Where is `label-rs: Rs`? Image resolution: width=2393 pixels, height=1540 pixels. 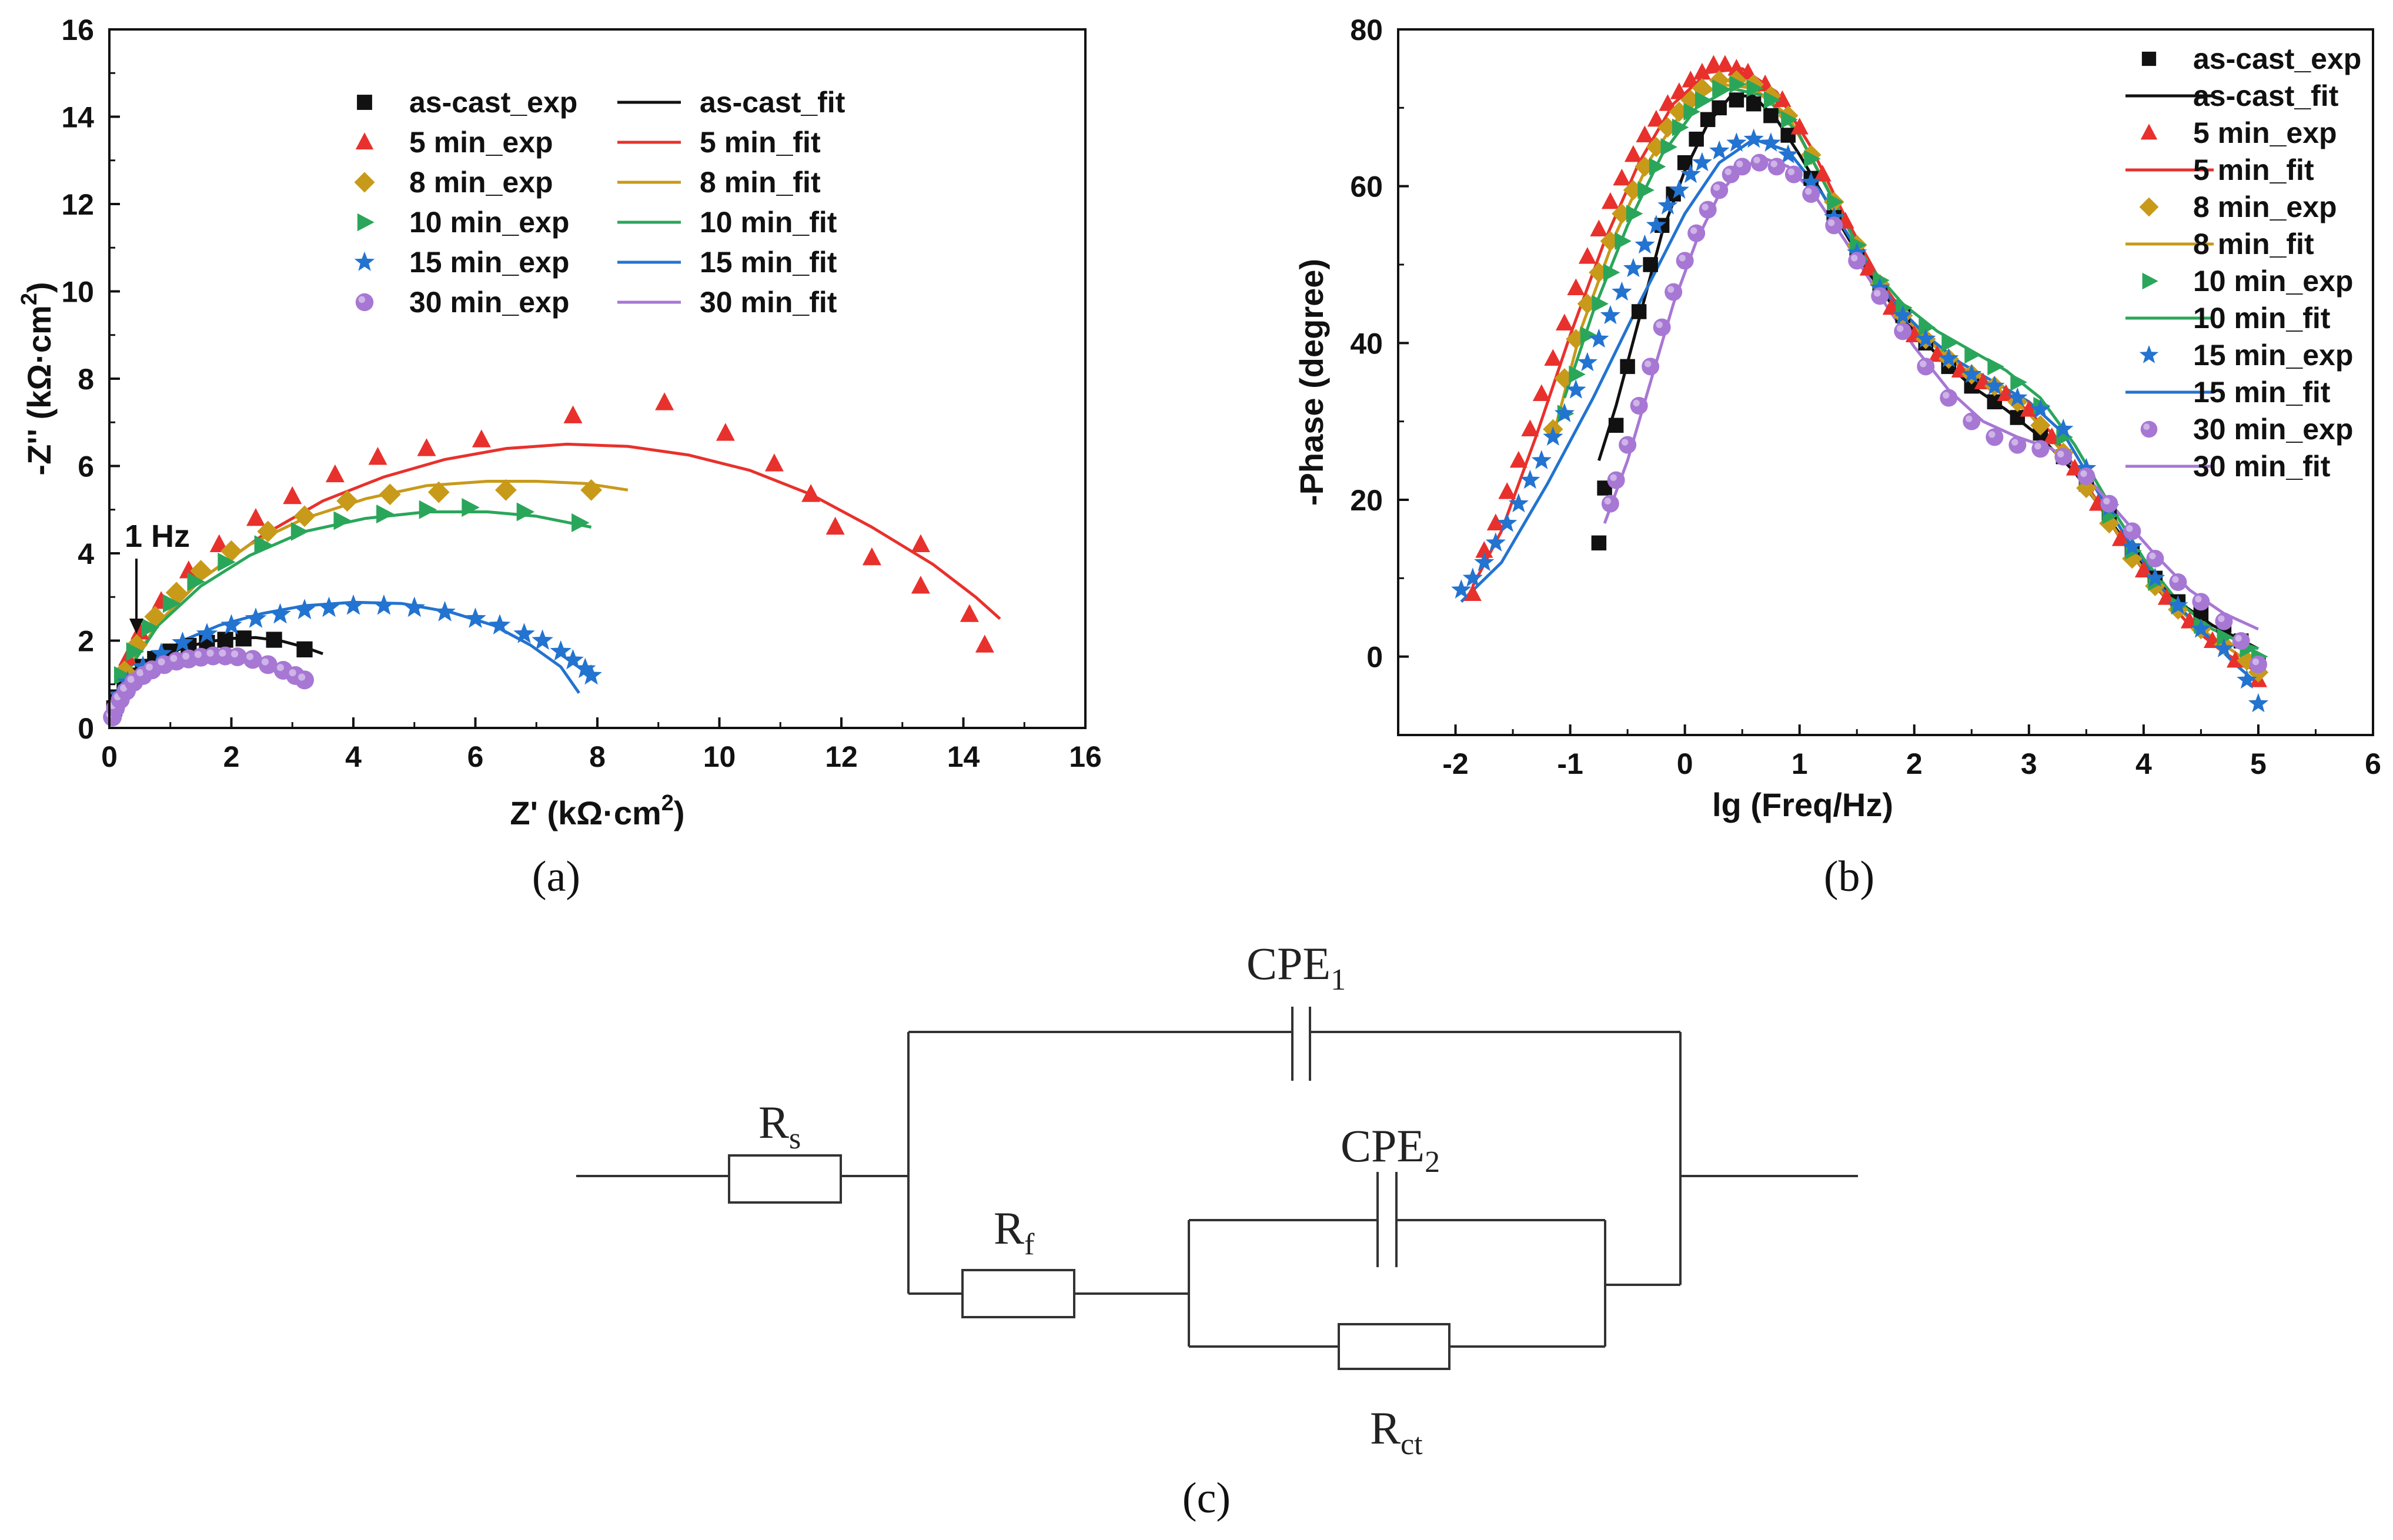
label-rs: Rs is located at coordinates (780, 1126).